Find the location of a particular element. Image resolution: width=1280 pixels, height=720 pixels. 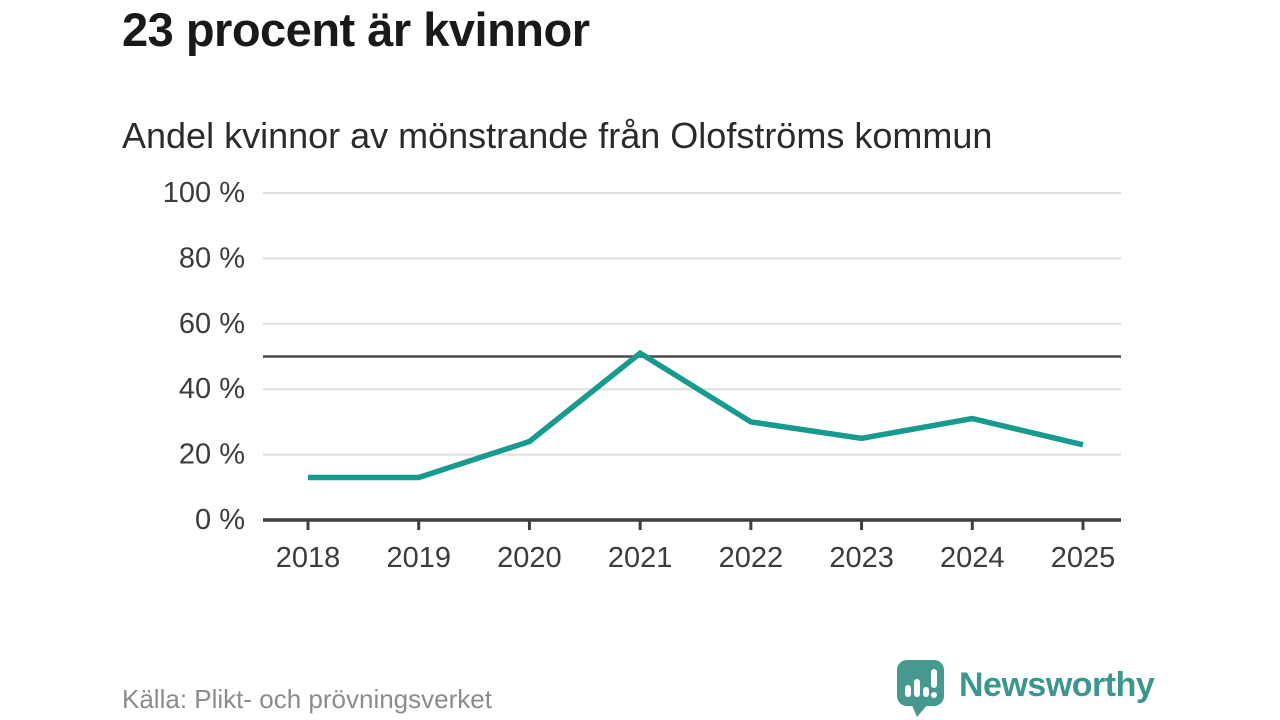

newsworthy-logo: Newsworthy is located at coordinates (1025, 689).